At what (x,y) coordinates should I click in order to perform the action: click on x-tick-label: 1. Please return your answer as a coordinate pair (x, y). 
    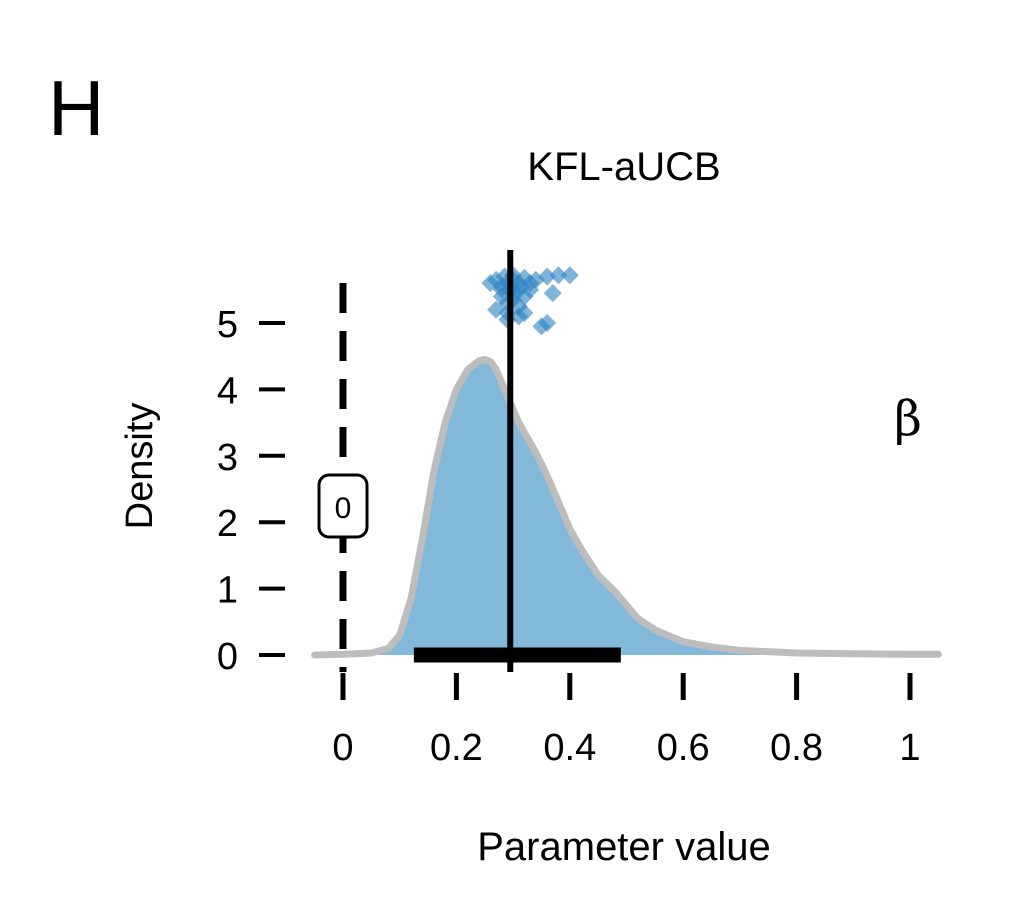
    Looking at the image, I should click on (909, 748).